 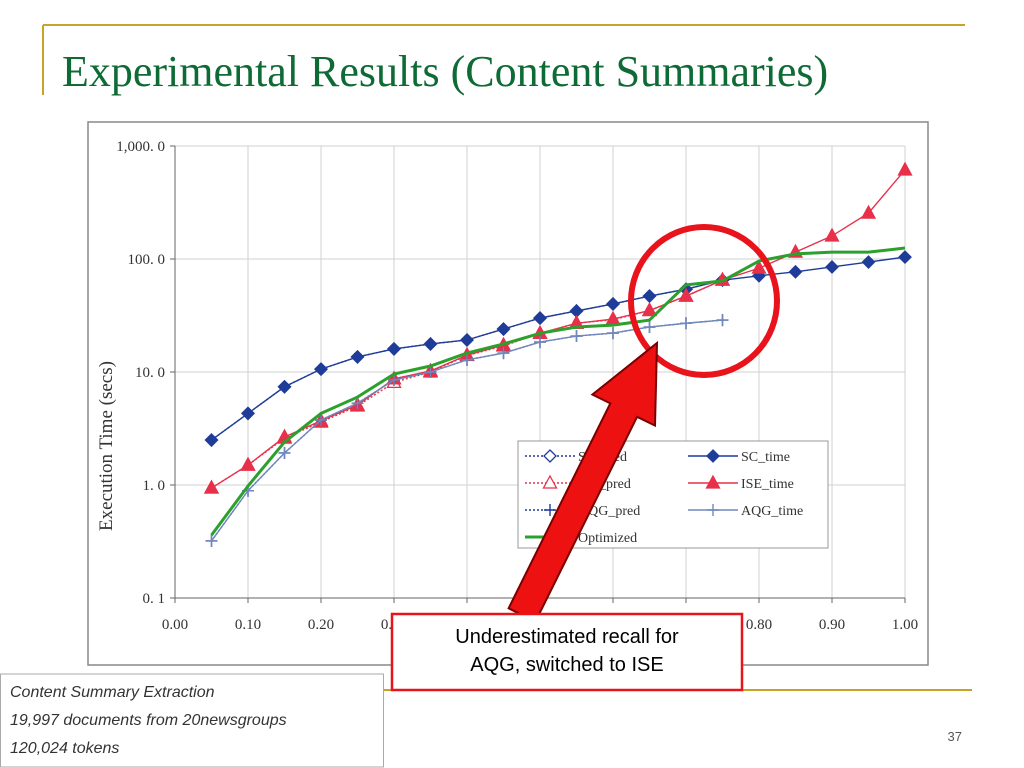 What do you see at coordinates (704, 301) in the screenshot?
I see `highlight-circle` at bounding box center [704, 301].